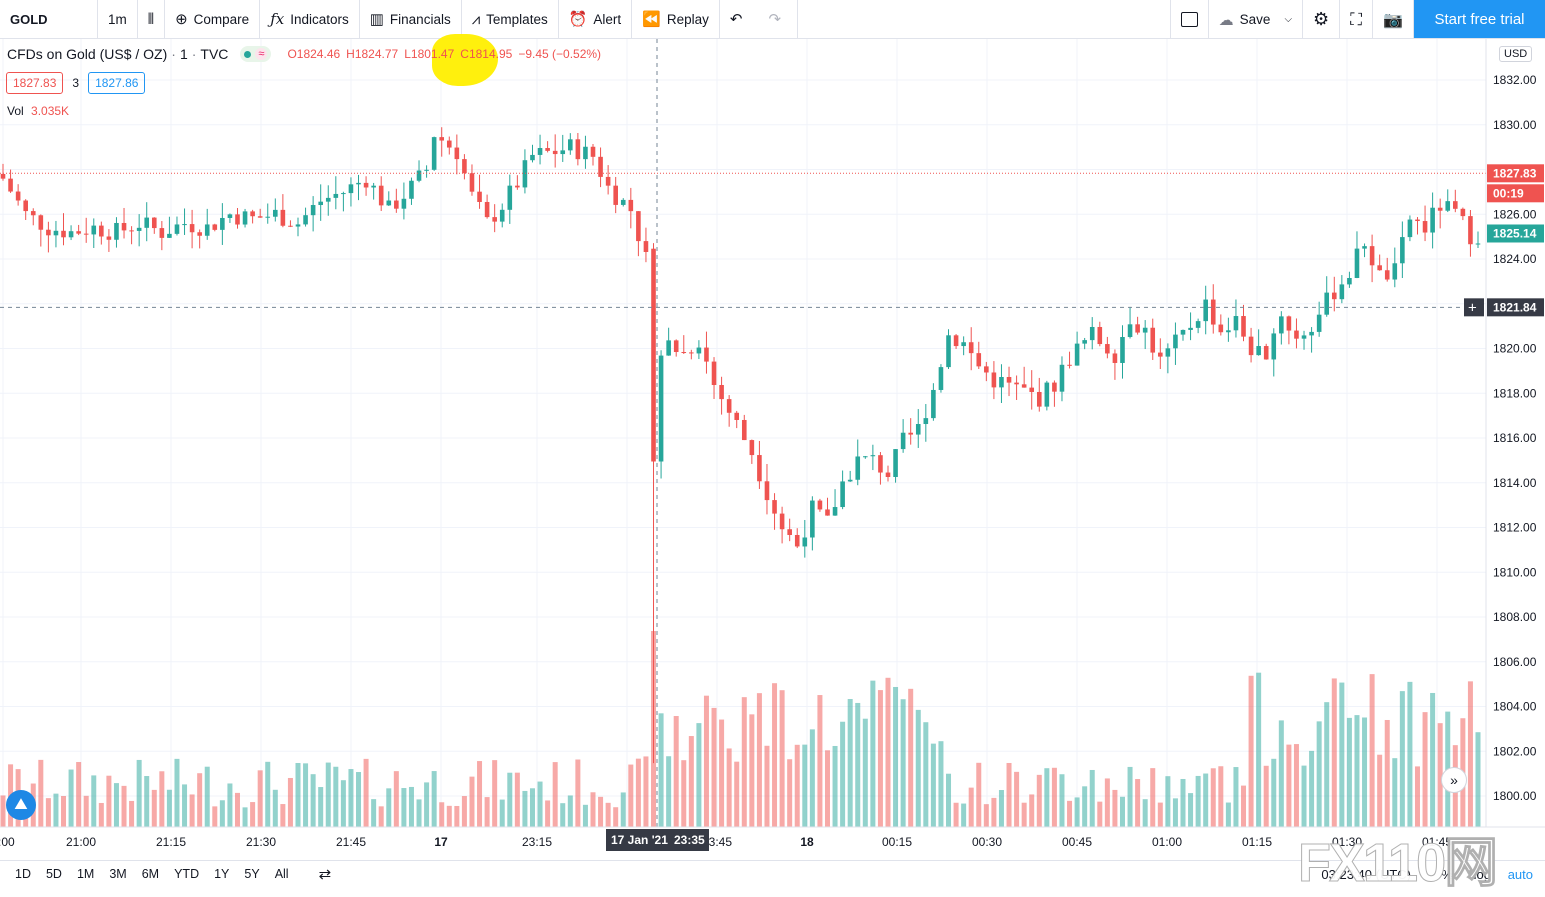 The height and width of the screenshot is (897, 1545). What do you see at coordinates (1189, 19) in the screenshot?
I see `layout-button` at bounding box center [1189, 19].